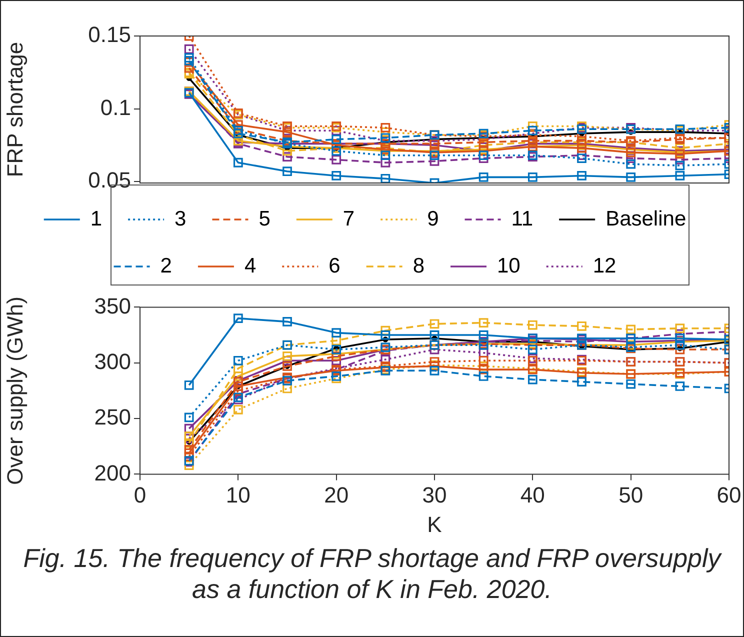 The image size is (744, 637). I want to click on legend-label: 4, so click(250, 266).